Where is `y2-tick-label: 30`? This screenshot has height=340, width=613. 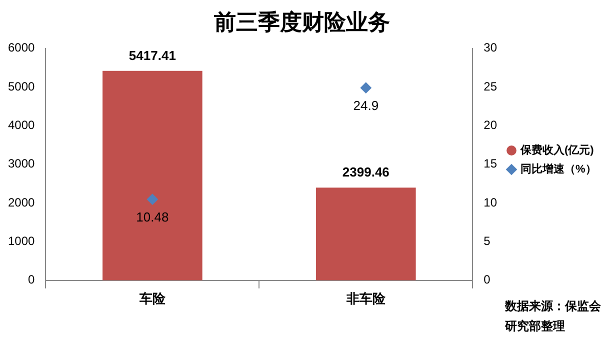
y2-tick-label: 30 is located at coordinates (491, 47).